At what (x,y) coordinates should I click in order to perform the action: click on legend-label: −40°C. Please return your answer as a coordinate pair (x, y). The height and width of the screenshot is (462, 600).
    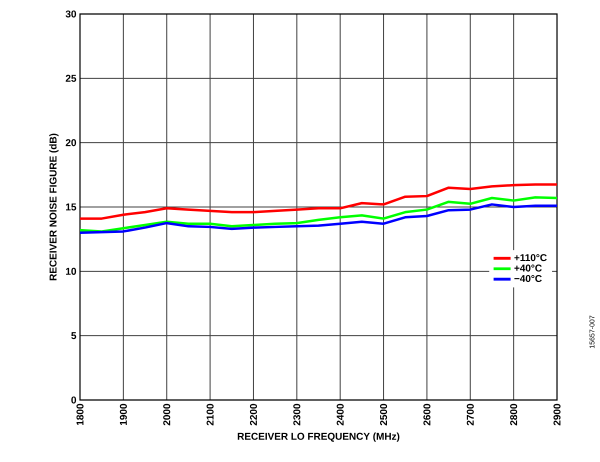
    Looking at the image, I should click on (528, 278).